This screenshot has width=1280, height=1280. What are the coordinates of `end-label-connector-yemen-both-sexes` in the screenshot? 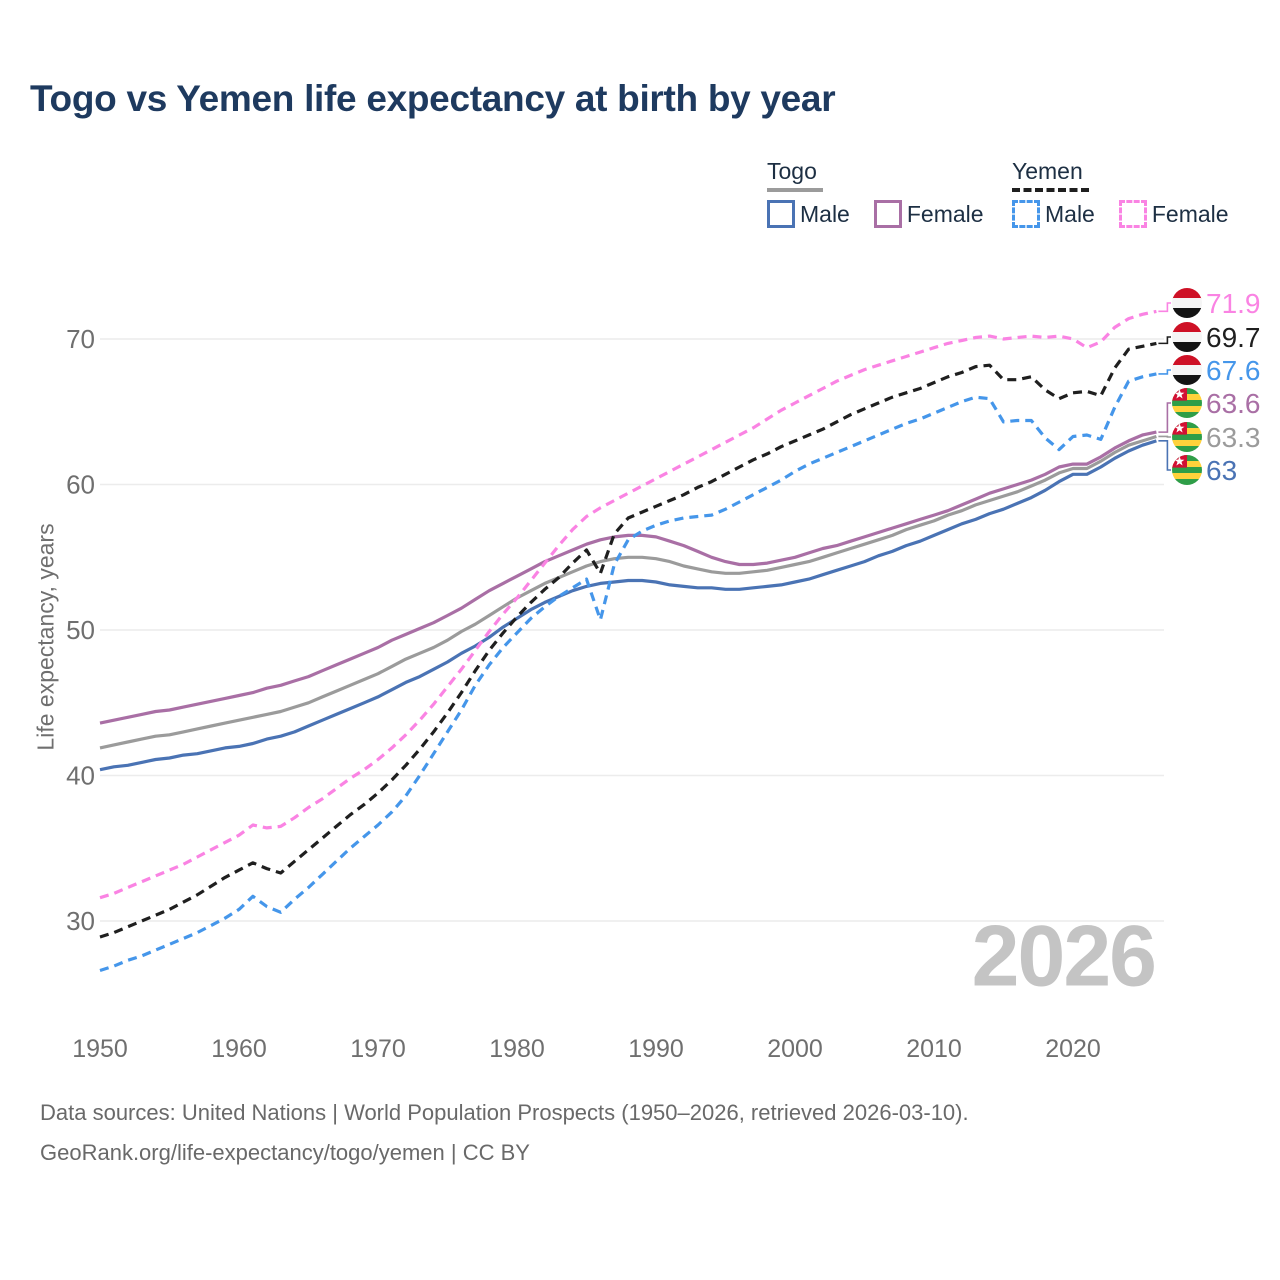 It's located at (1164, 340).